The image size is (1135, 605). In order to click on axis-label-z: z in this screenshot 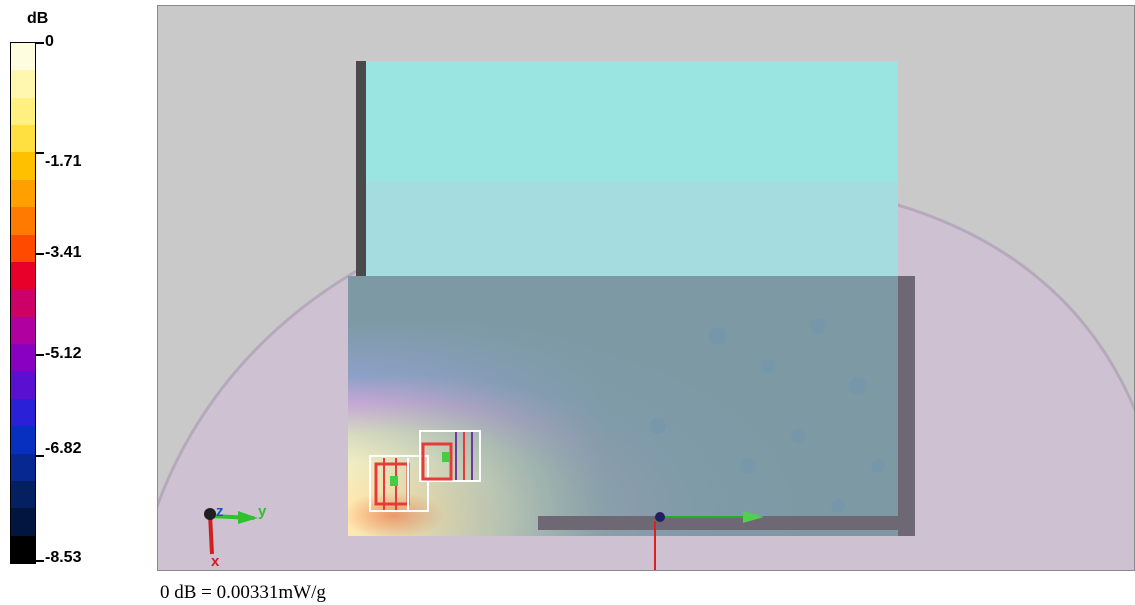, I will do `click(220, 511)`.